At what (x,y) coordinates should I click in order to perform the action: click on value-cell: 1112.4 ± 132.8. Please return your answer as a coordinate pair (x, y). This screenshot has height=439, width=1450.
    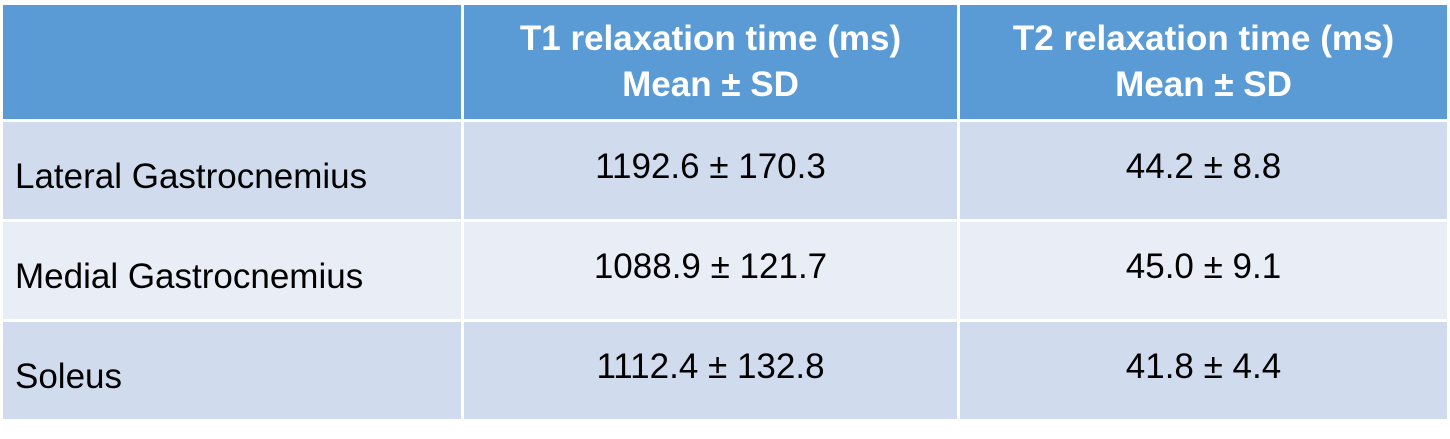
    Looking at the image, I should click on (710, 370).